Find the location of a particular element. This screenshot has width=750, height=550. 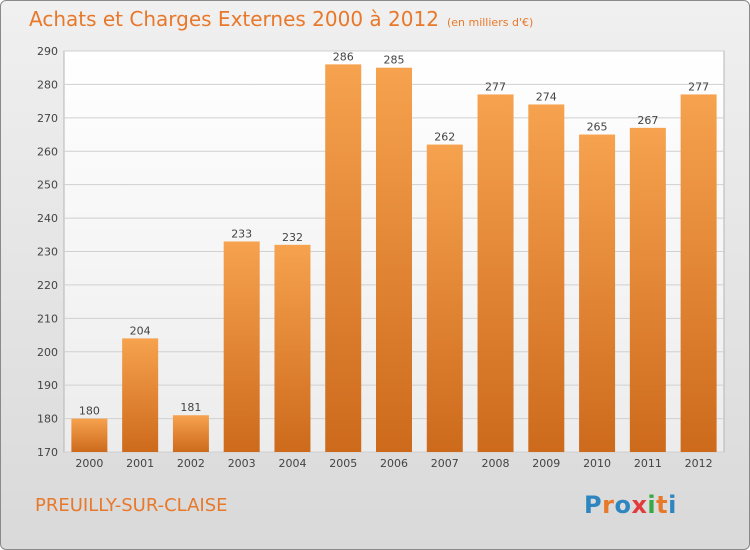

value-label-2006: 285 is located at coordinates (394, 60).